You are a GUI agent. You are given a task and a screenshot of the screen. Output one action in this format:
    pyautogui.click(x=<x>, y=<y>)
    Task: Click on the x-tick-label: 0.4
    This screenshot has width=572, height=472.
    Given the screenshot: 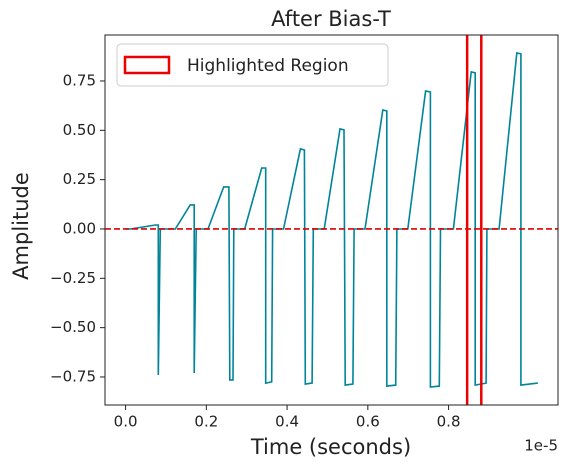 What is the action you would take?
    pyautogui.click(x=287, y=422)
    